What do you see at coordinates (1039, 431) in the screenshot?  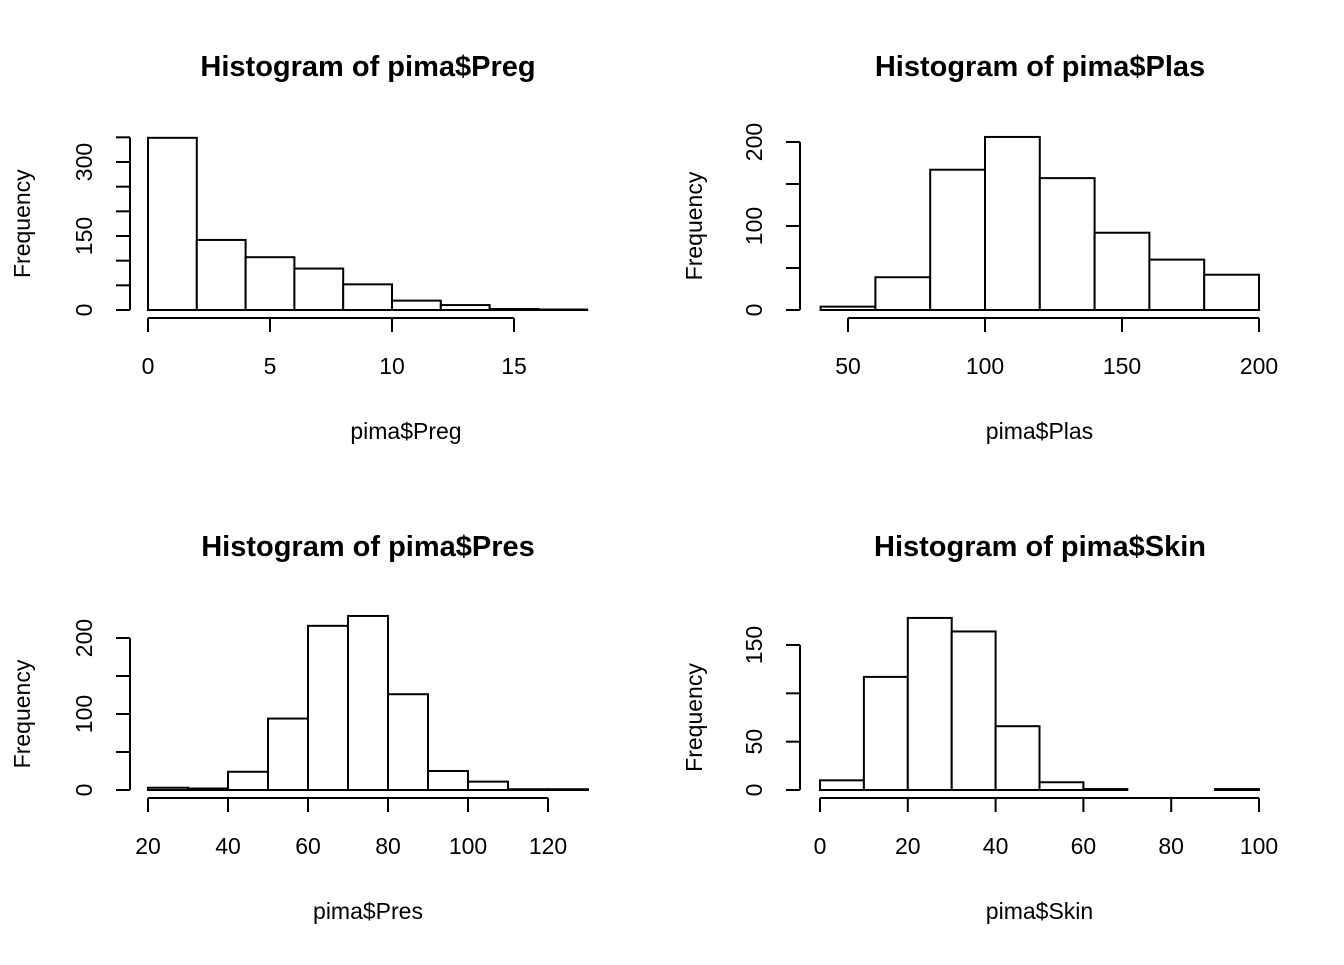 I see `x-axis-label: pima$Plas` at bounding box center [1039, 431].